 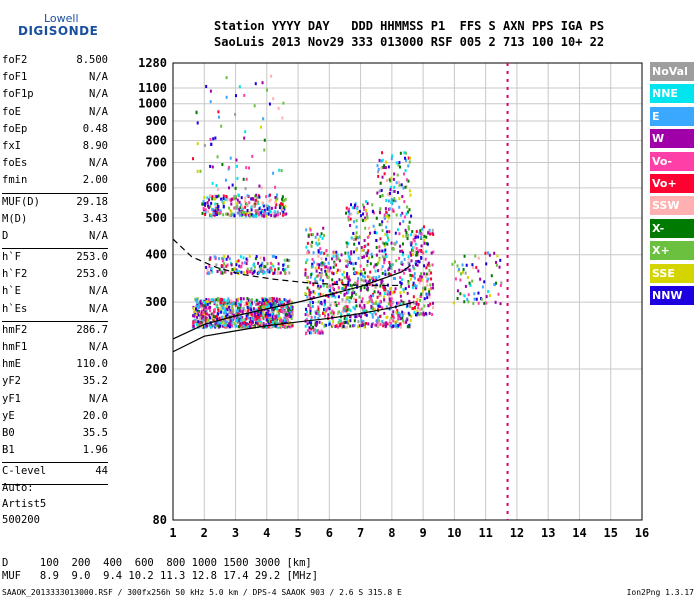 I want to click on param-key: foEp, so click(x=15, y=128).